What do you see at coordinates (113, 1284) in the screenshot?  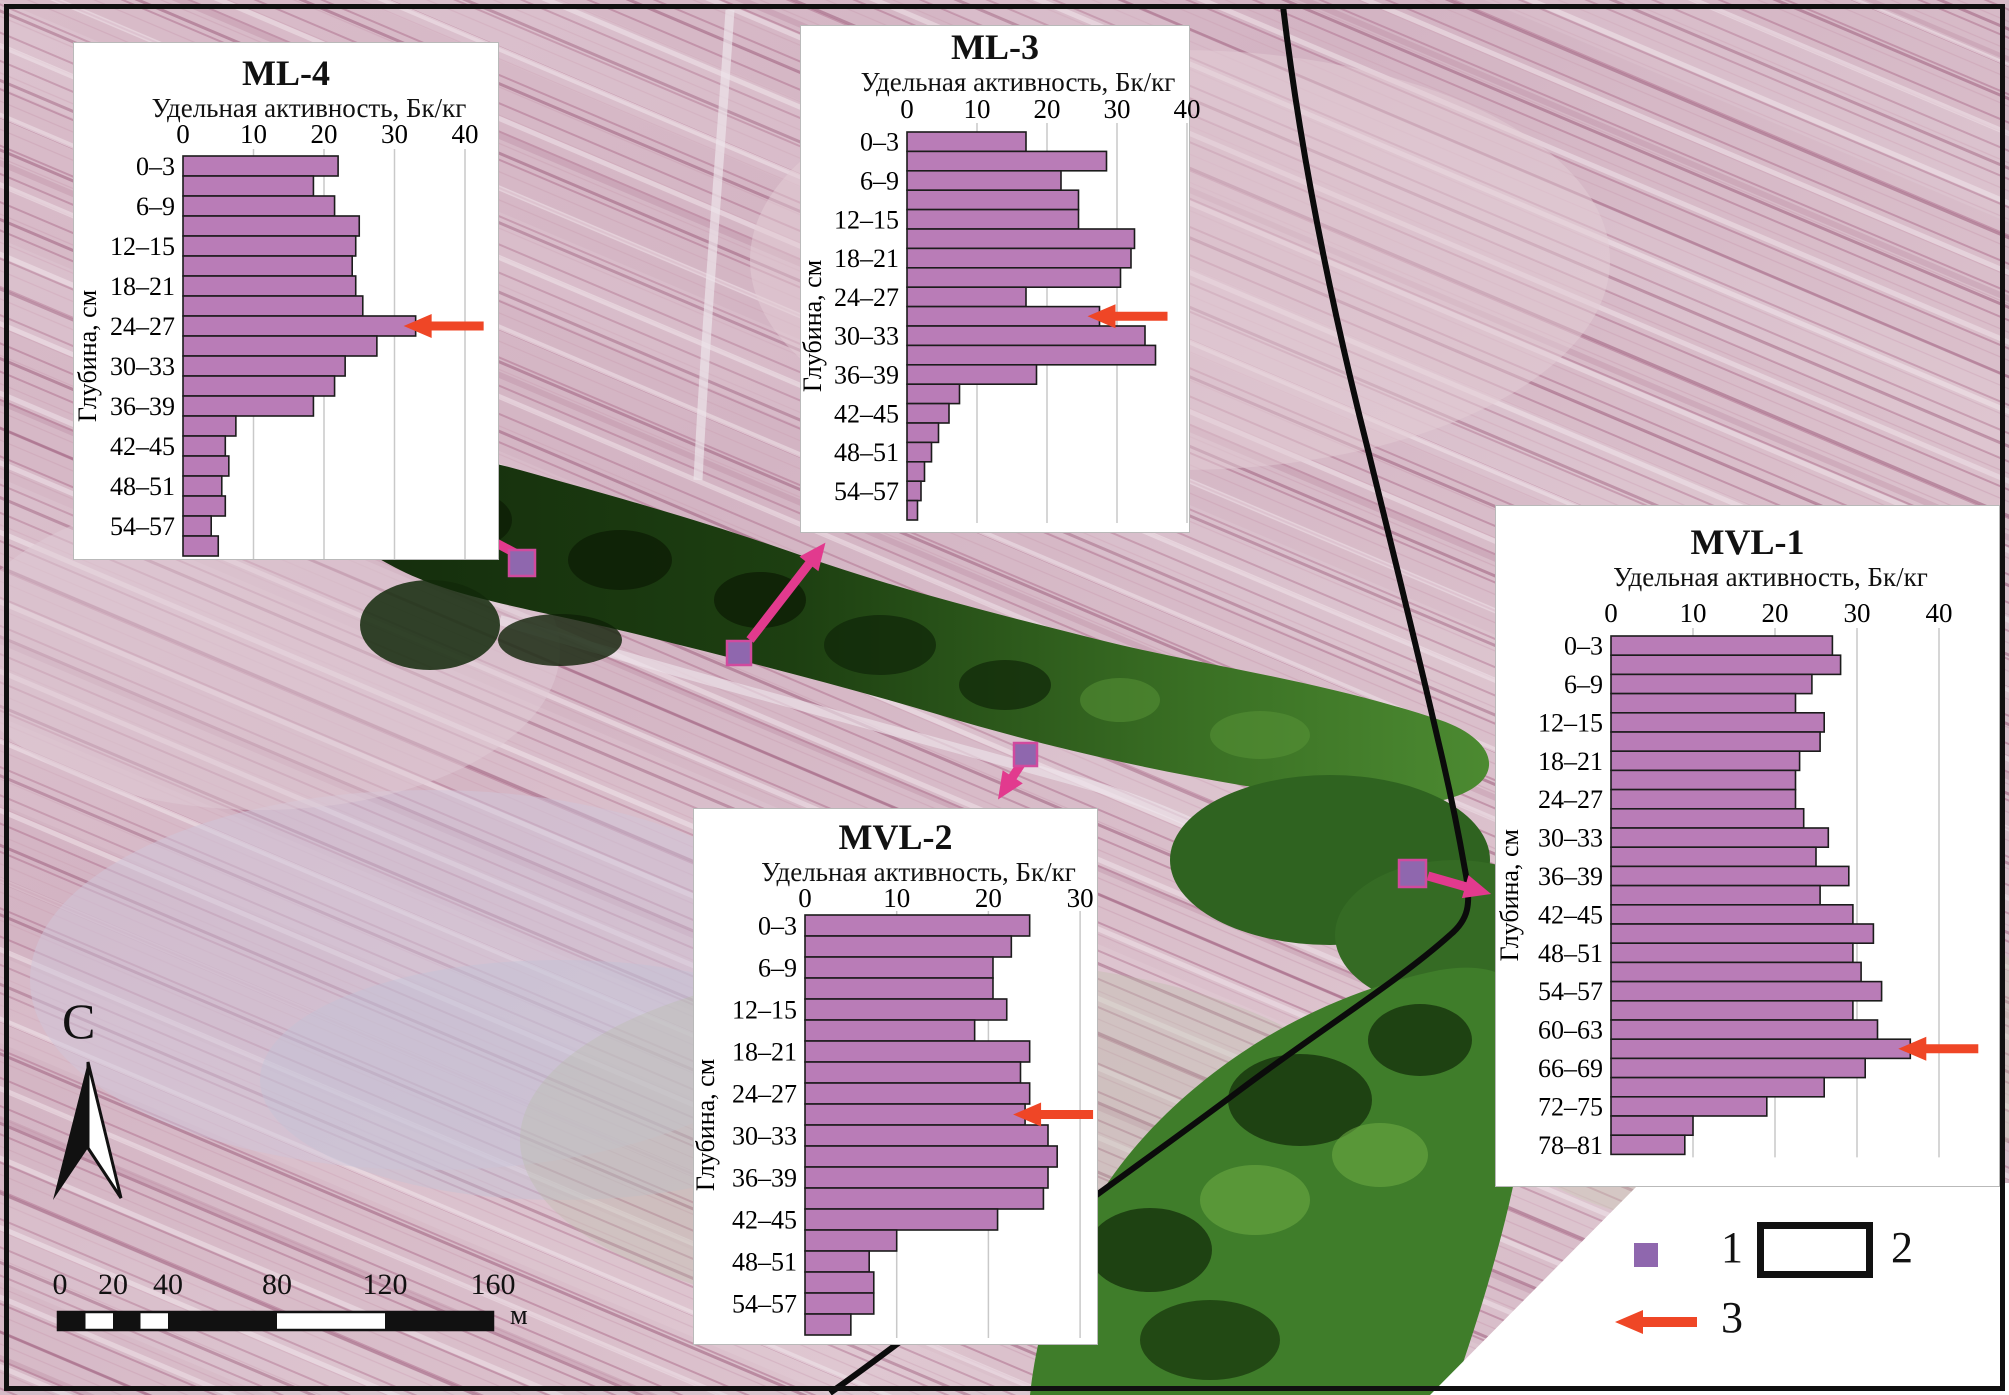 I see `scale-tick-label: 20` at bounding box center [113, 1284].